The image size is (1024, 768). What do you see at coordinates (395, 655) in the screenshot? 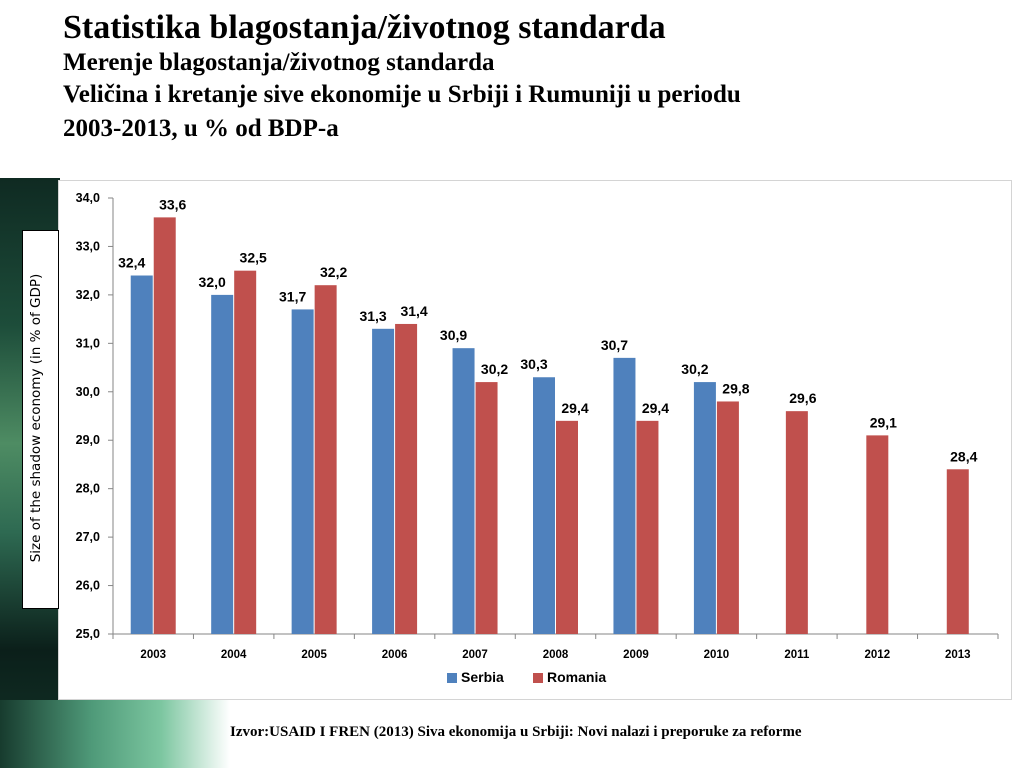
I see `x-tick-label: 2006` at bounding box center [395, 655].